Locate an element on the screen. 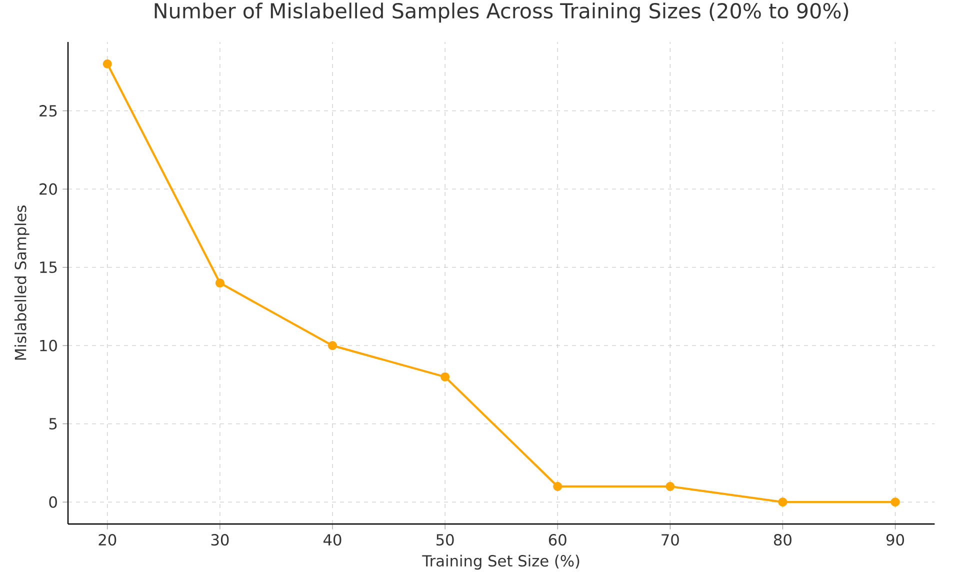 Image resolution: width=958 pixels, height=577 pixels. y-tick-label: 25 is located at coordinates (48, 111).